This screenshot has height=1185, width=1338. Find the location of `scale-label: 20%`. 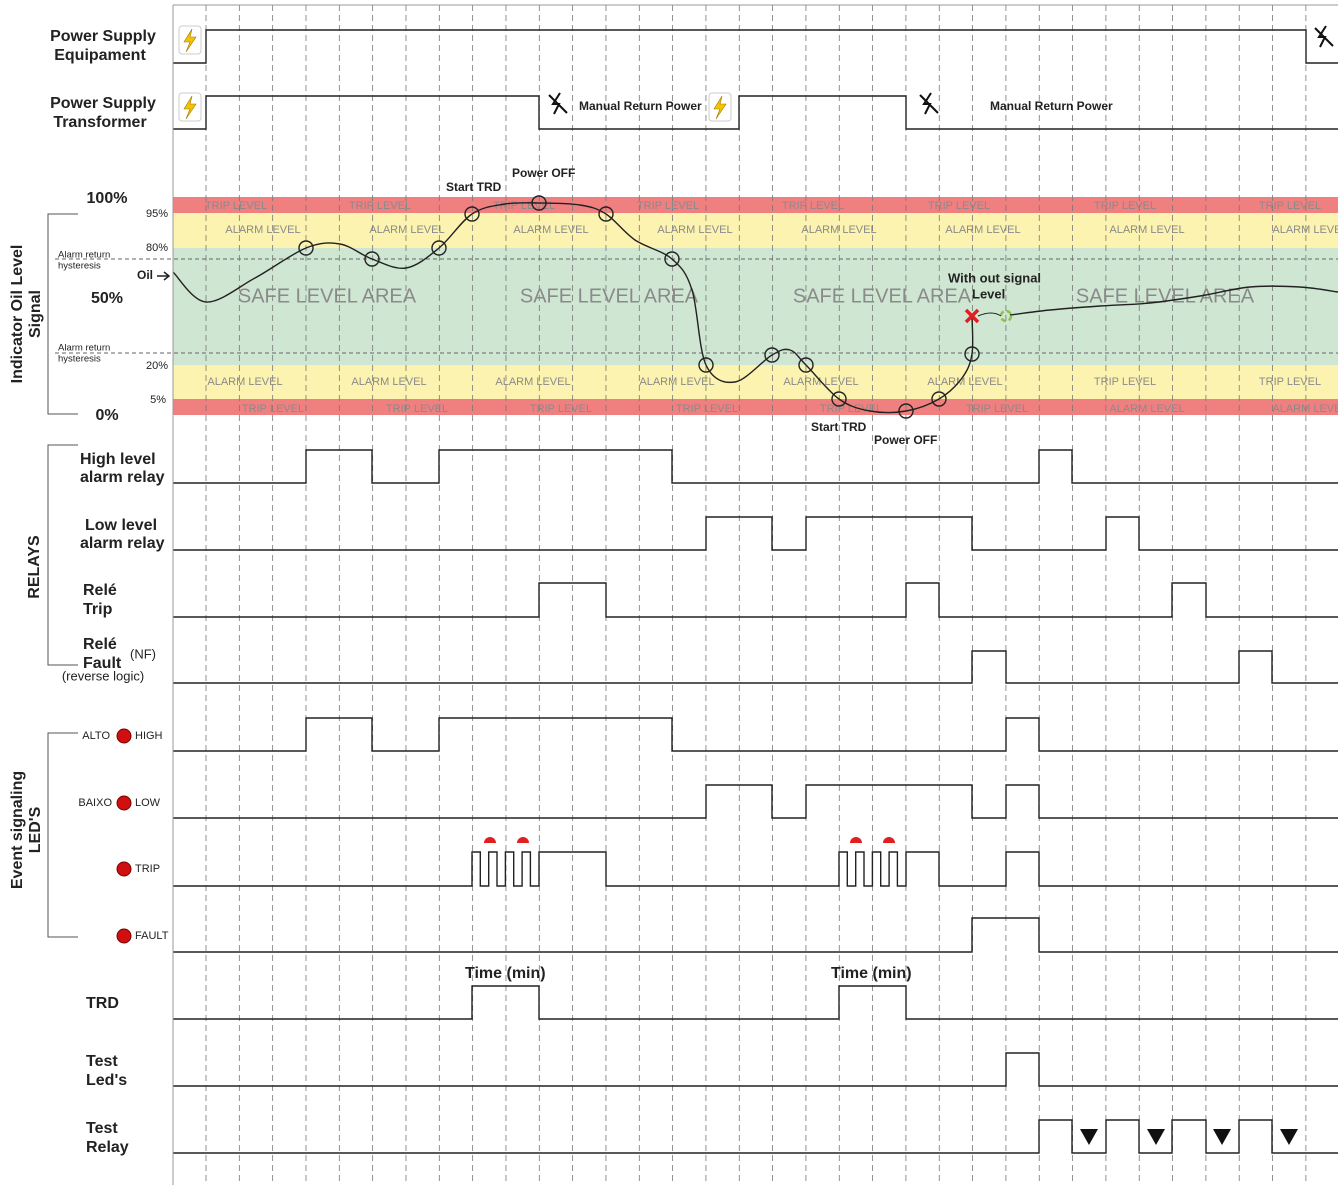

scale-label: 20% is located at coordinates (157, 366).